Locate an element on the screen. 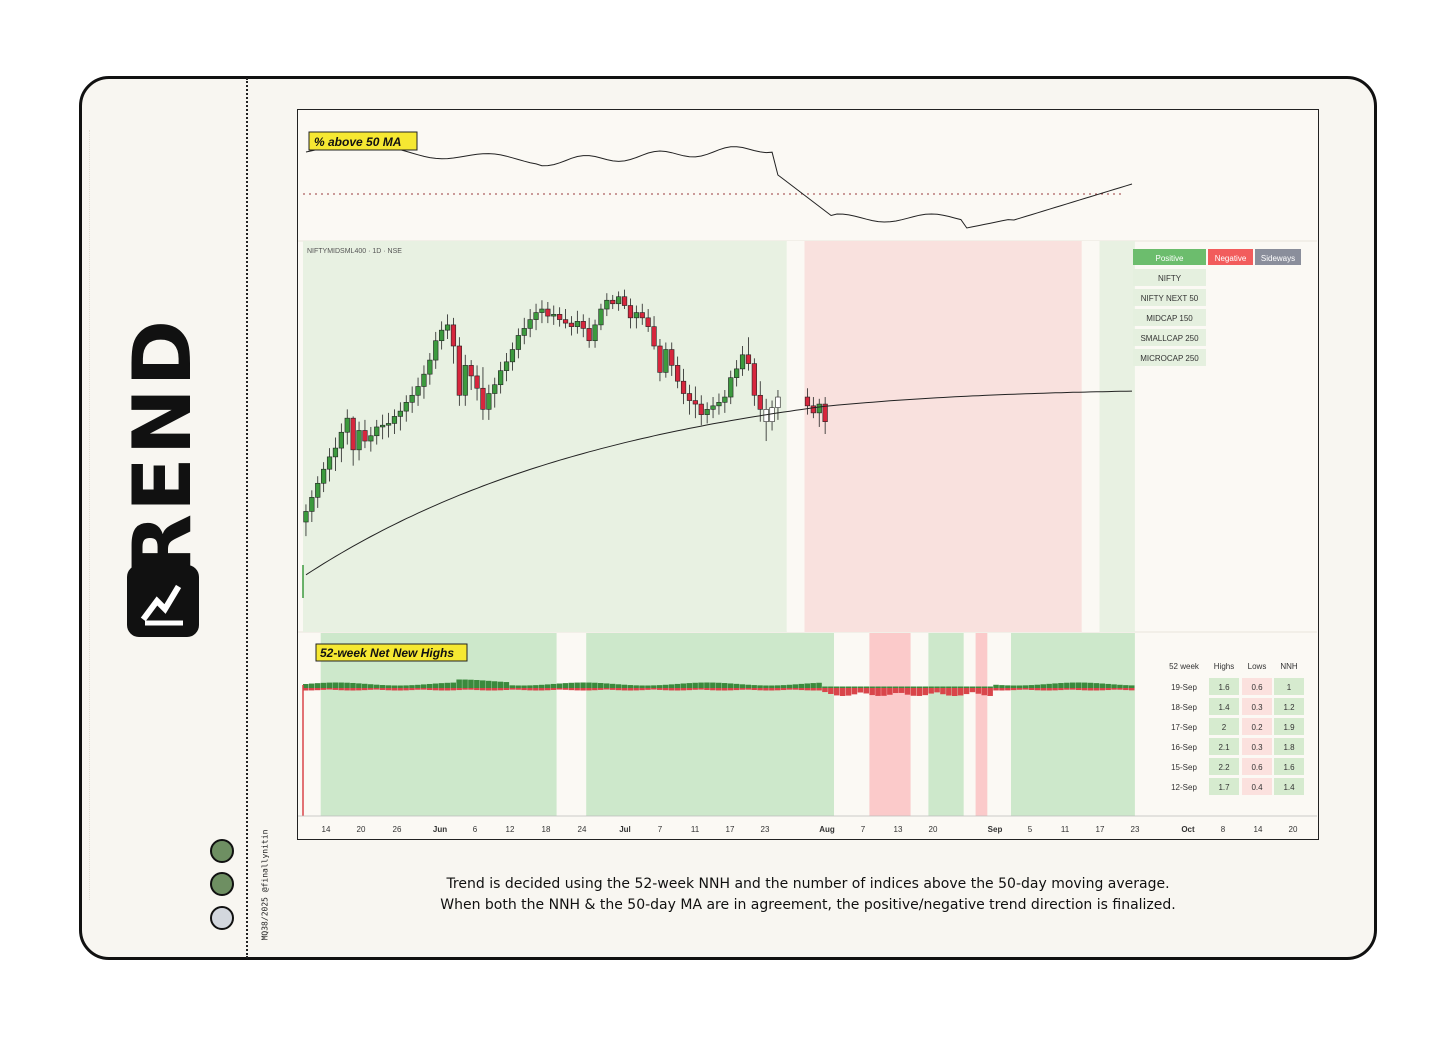 This screenshot has height=1040, width=1456. legend-state-label: Positive is located at coordinates (1169, 258).